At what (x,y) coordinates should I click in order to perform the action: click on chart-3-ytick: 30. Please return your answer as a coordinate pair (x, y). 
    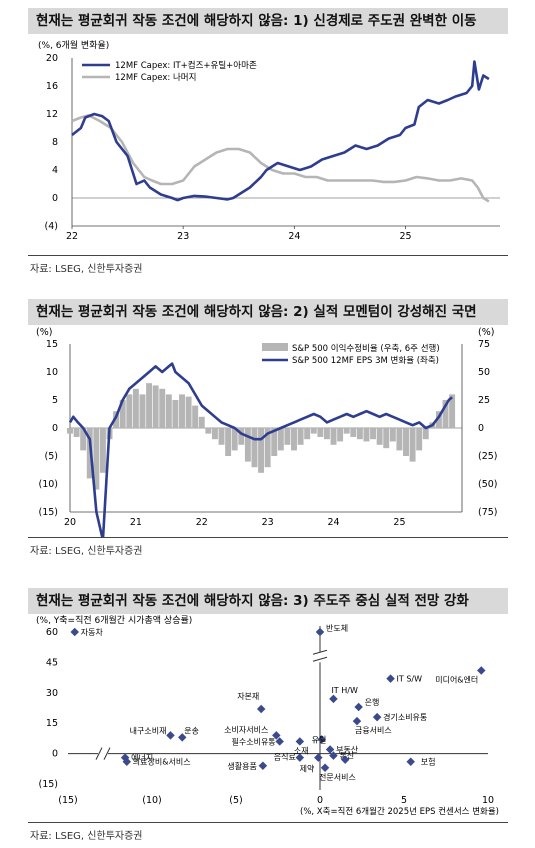
    Looking at the image, I should click on (52, 693).